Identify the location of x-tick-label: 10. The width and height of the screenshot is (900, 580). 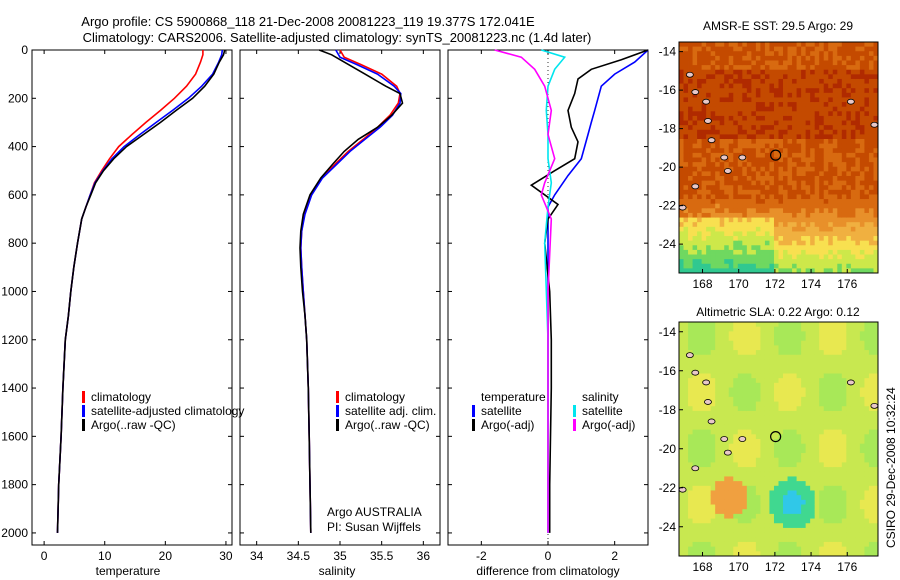
(105, 556).